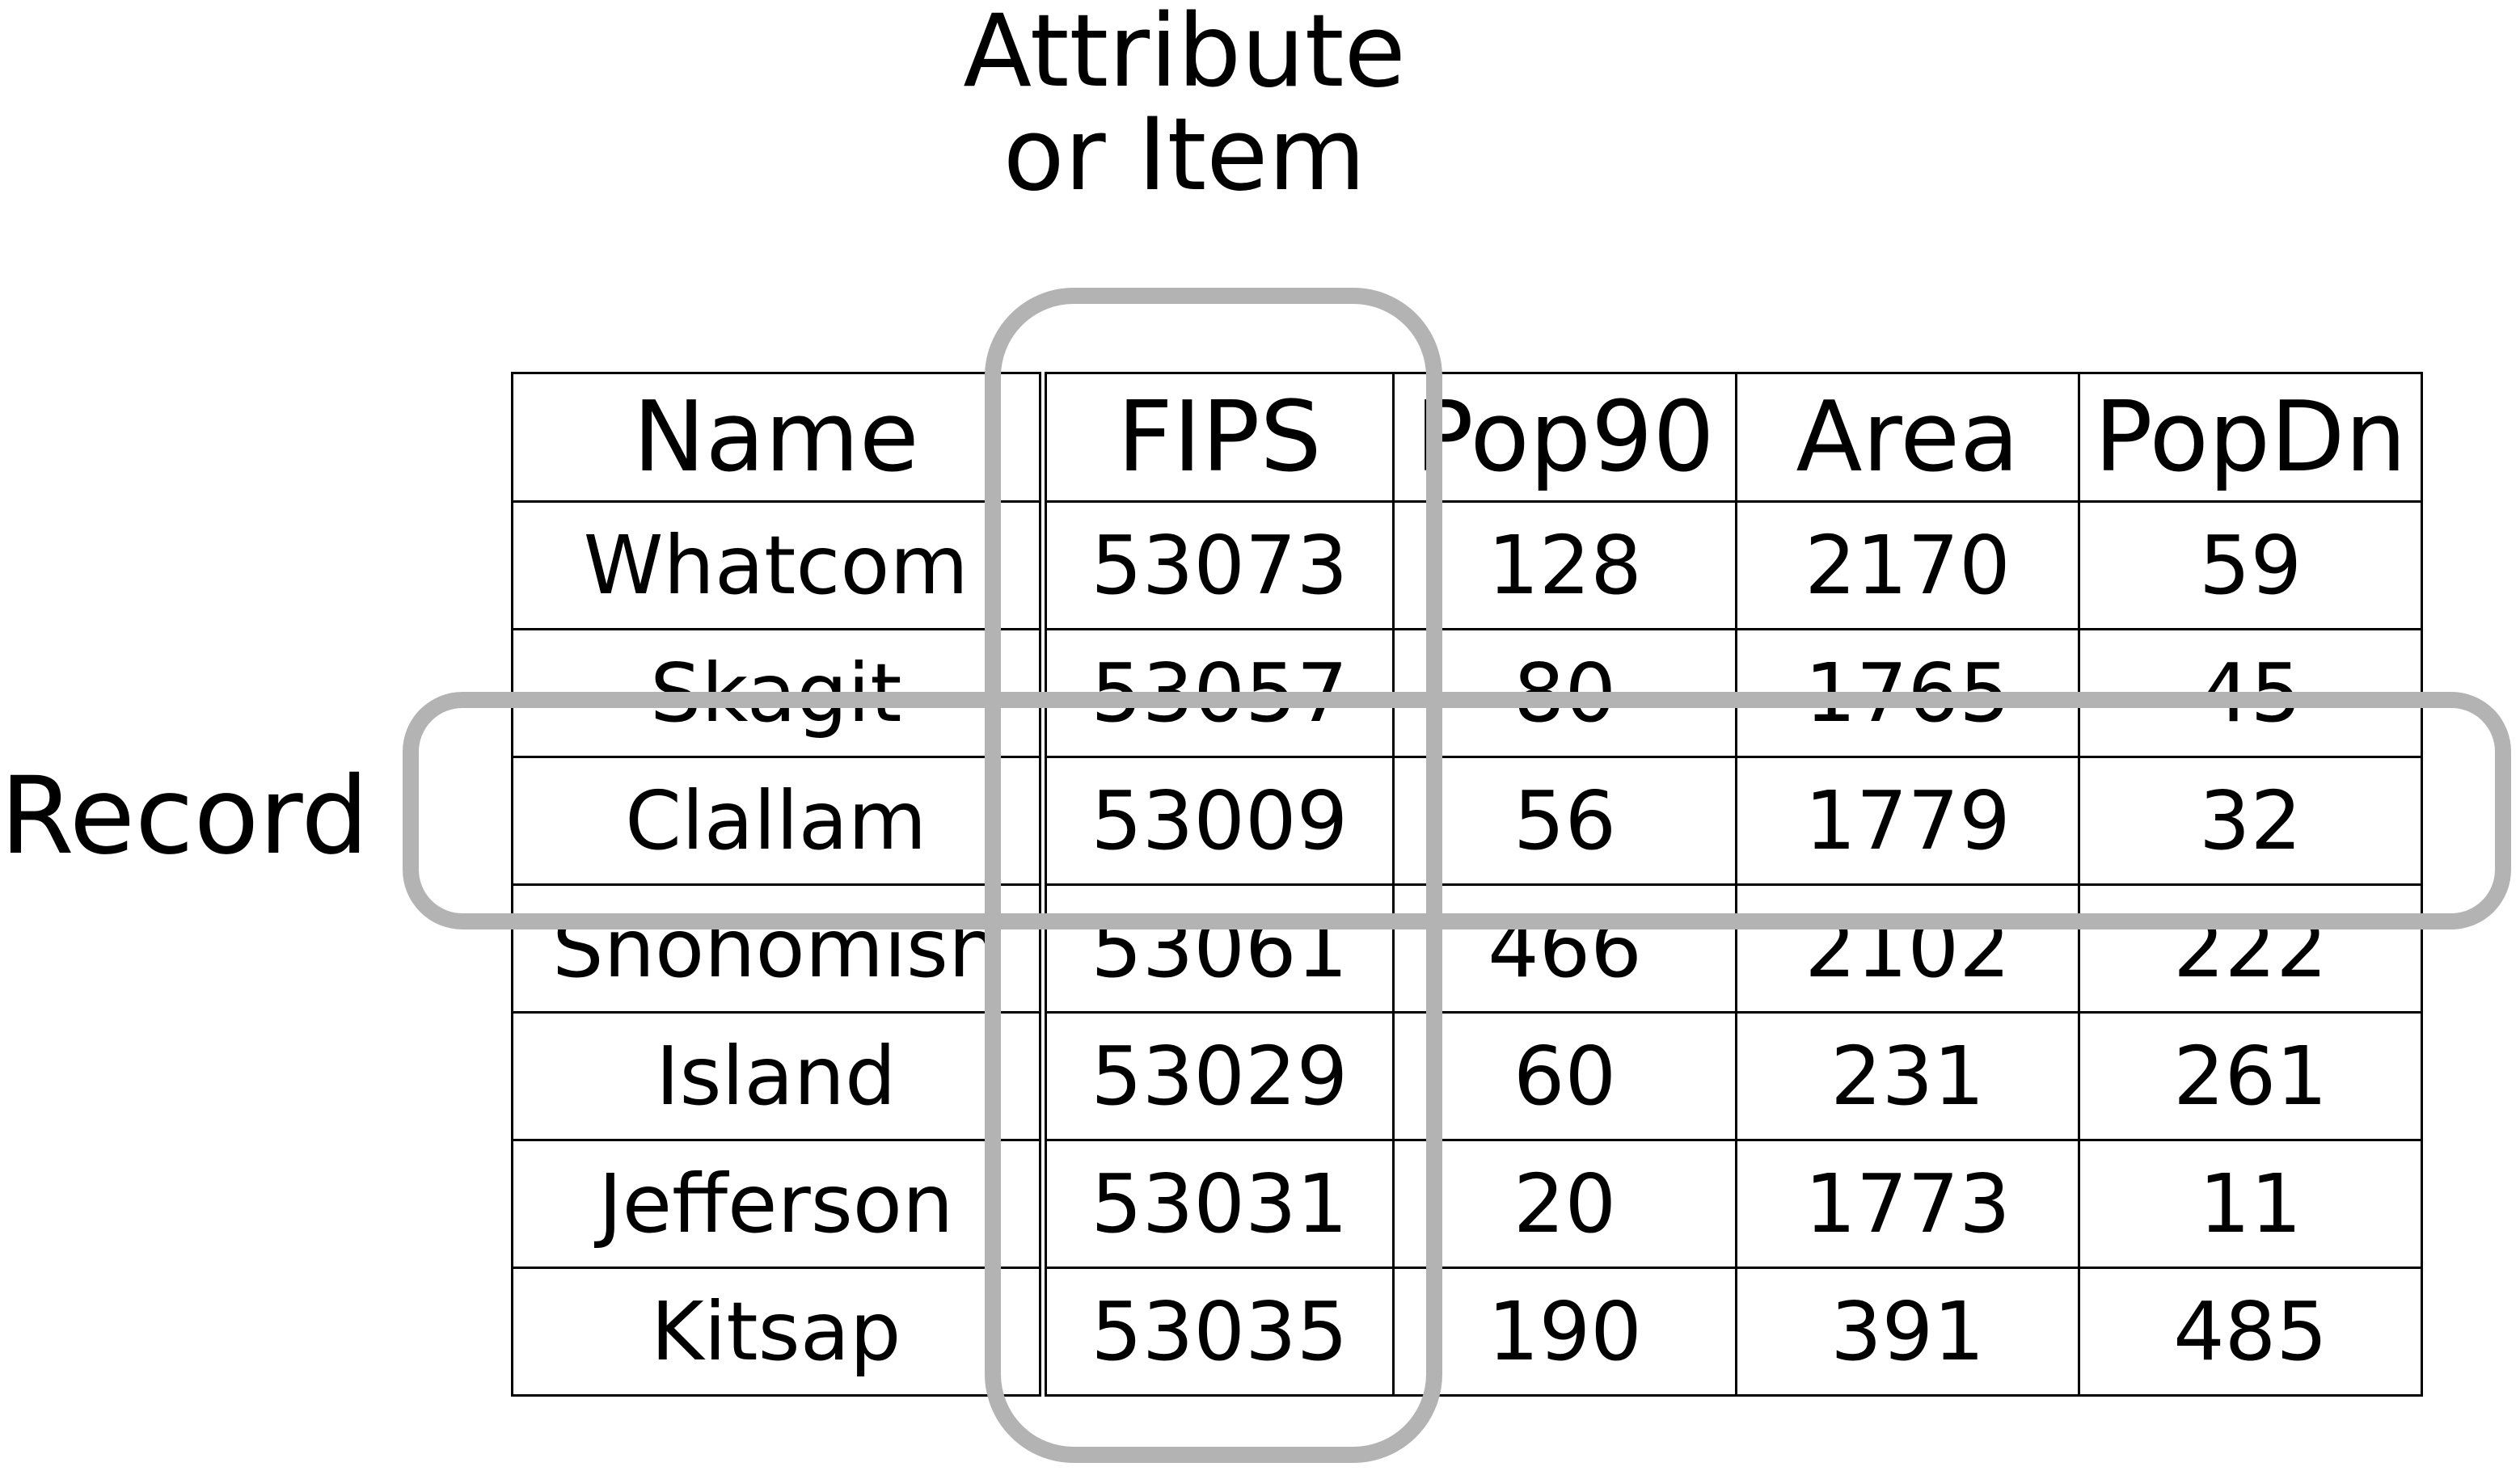 Image resolution: width=2520 pixels, height=1471 pixels. What do you see at coordinates (1908, 438) in the screenshot?
I see `header-area: Area` at bounding box center [1908, 438].